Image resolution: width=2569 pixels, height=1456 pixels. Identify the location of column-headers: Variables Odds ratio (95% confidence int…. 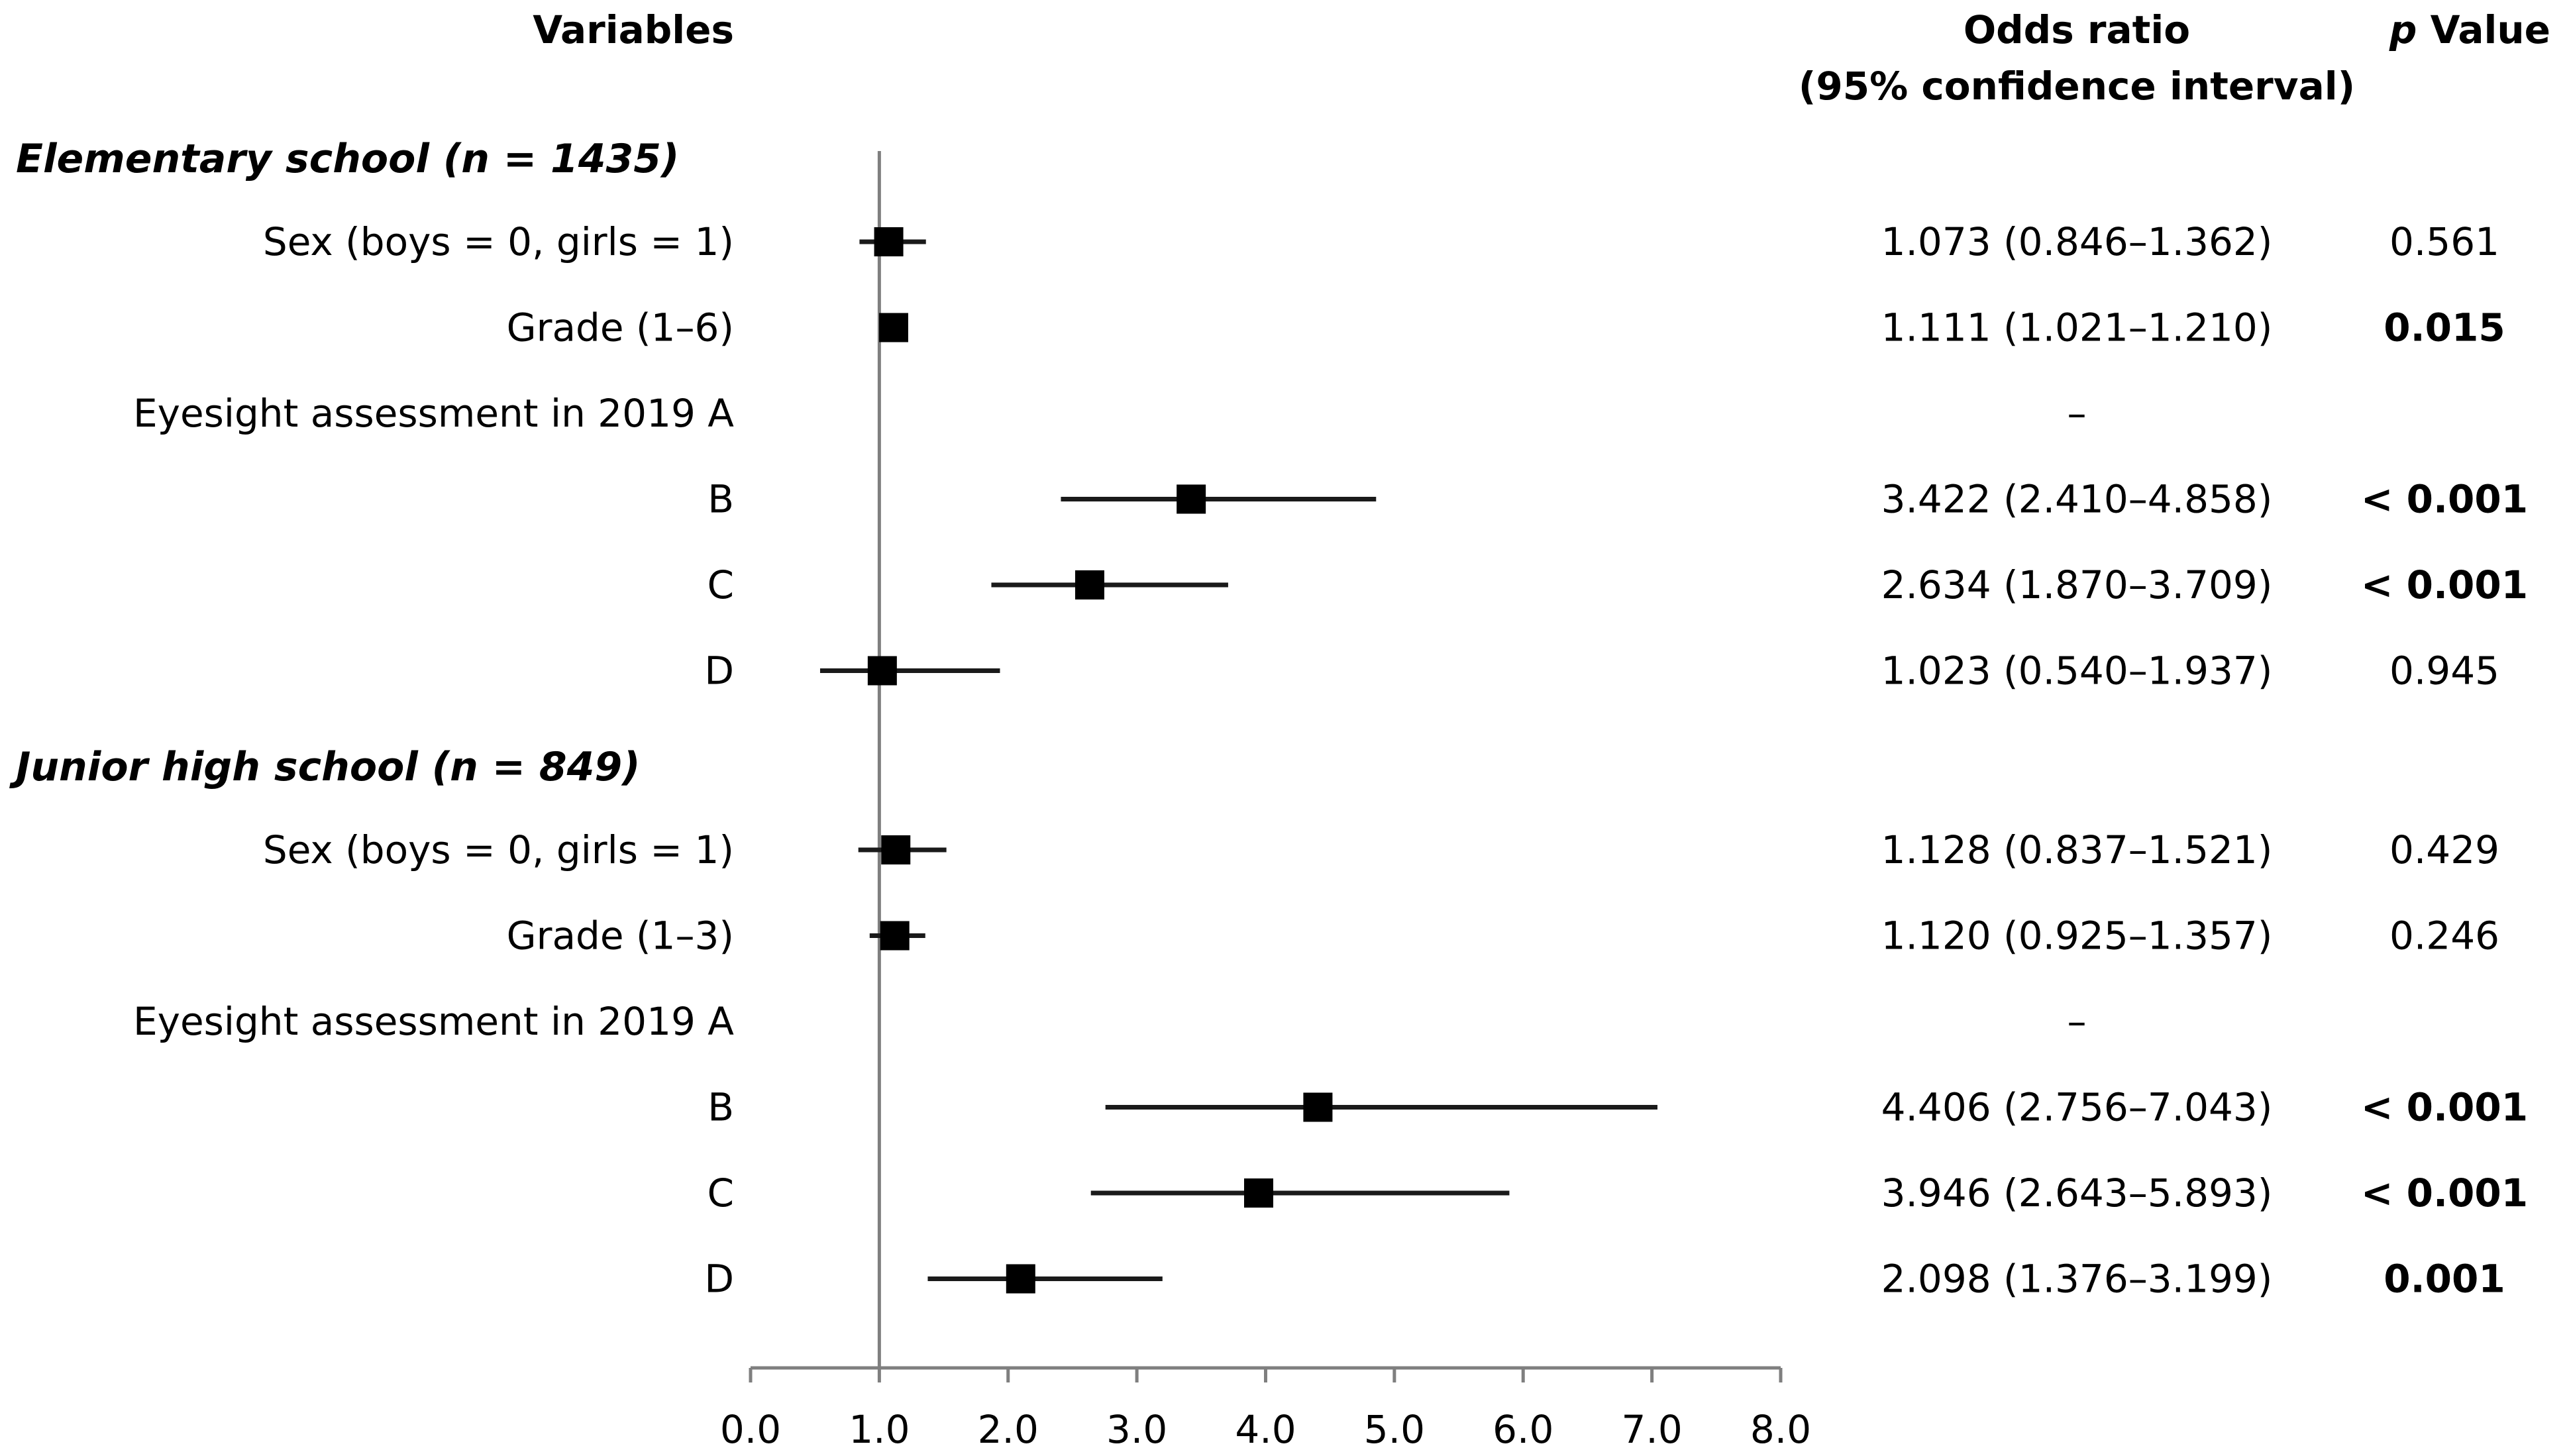
(1542, 58).